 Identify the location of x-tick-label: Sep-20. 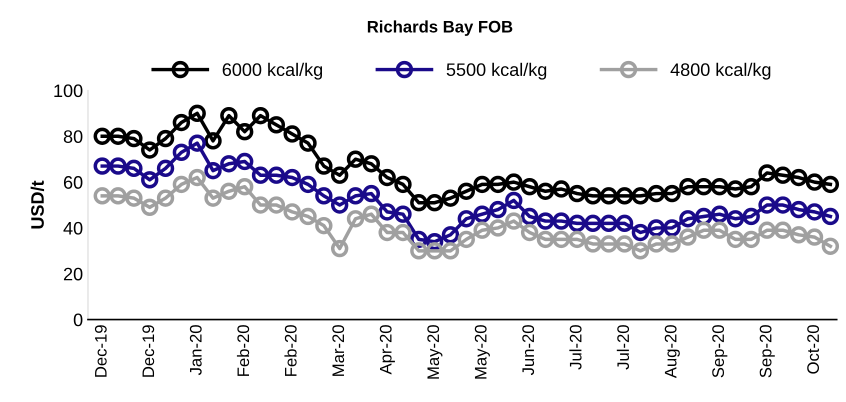
(767, 351).